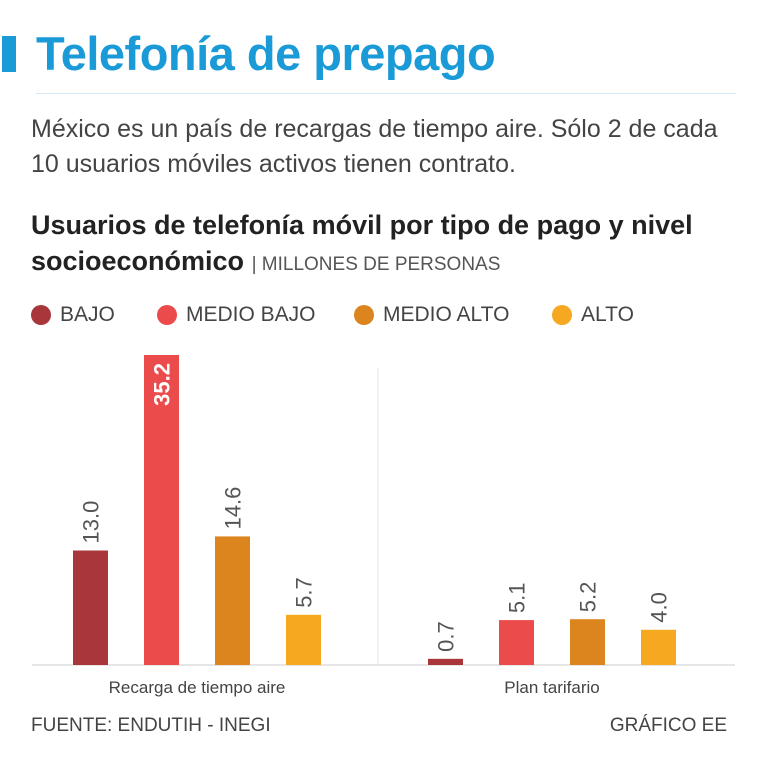  I want to click on legend-label-medio-bajo: MEDIO BAJO, so click(251, 314).